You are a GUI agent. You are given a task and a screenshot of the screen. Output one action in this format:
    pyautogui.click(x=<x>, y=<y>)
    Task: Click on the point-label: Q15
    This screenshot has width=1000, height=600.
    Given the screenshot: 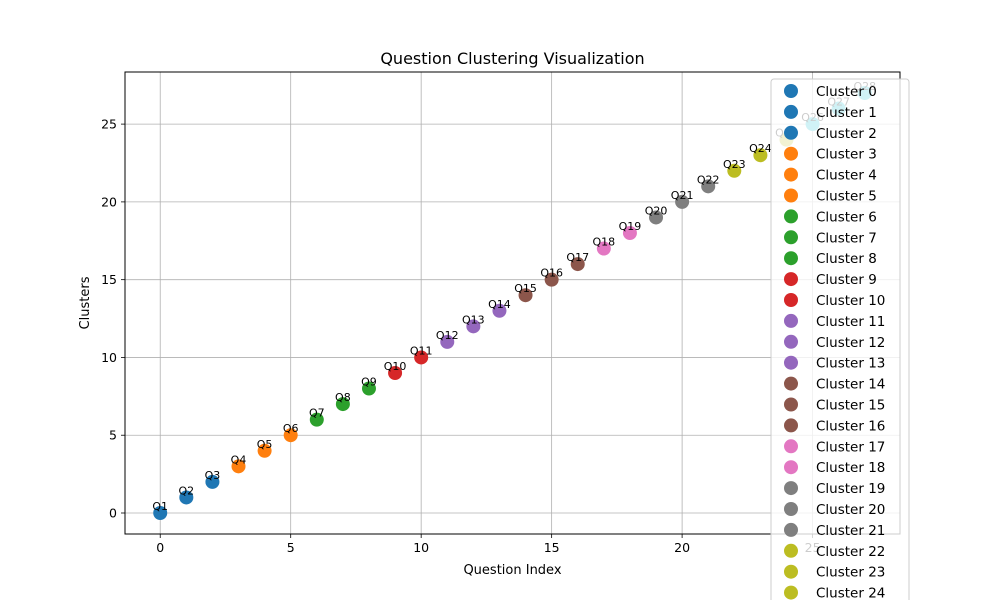 What is the action you would take?
    pyautogui.click(x=525, y=288)
    